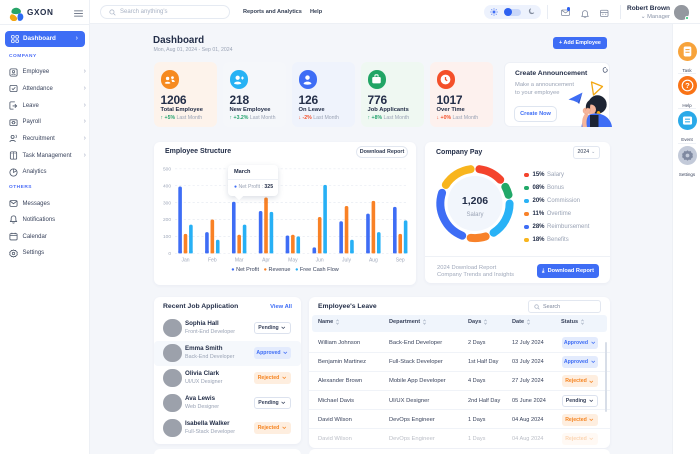 This screenshot has width=700, height=454. I want to click on svg-text: 400, so click(167, 186).